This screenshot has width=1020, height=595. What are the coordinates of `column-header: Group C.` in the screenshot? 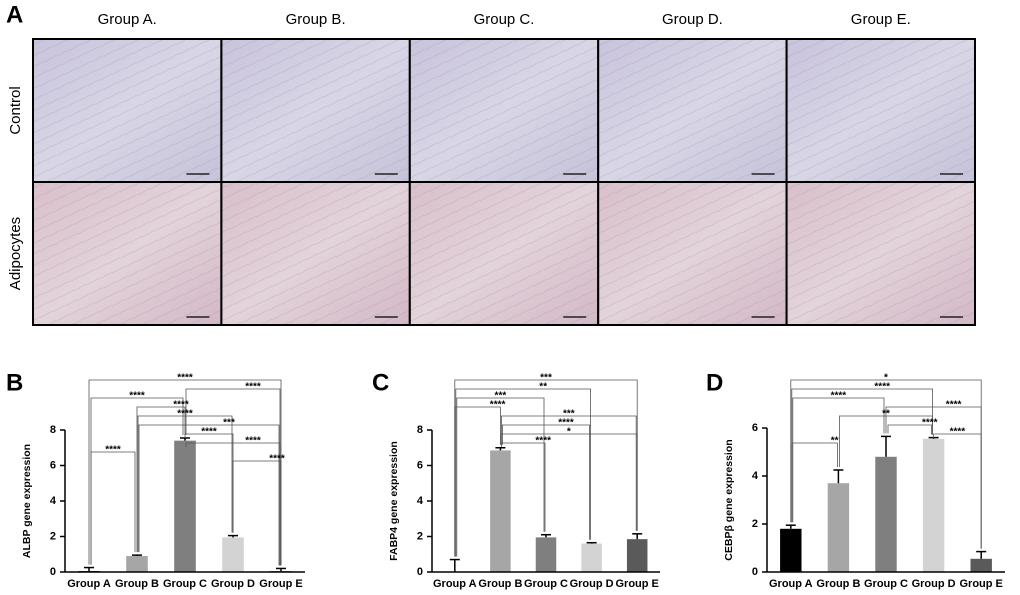 It's located at (504, 19).